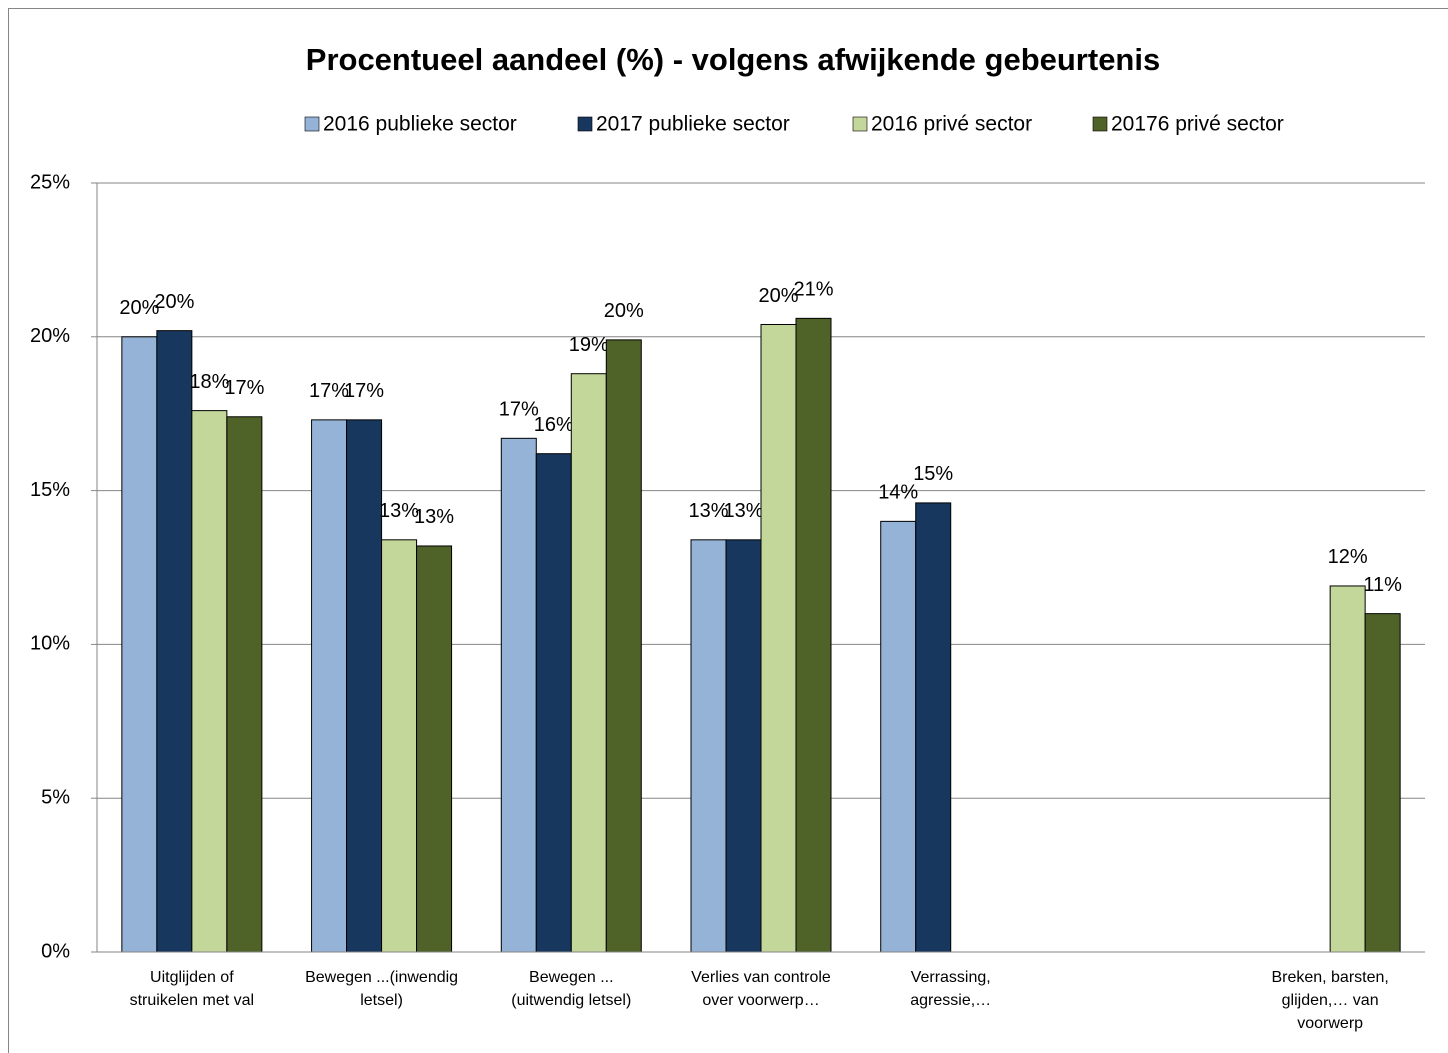 This screenshot has width=1448, height=1053. I want to click on data-label: 21%, so click(813, 290).